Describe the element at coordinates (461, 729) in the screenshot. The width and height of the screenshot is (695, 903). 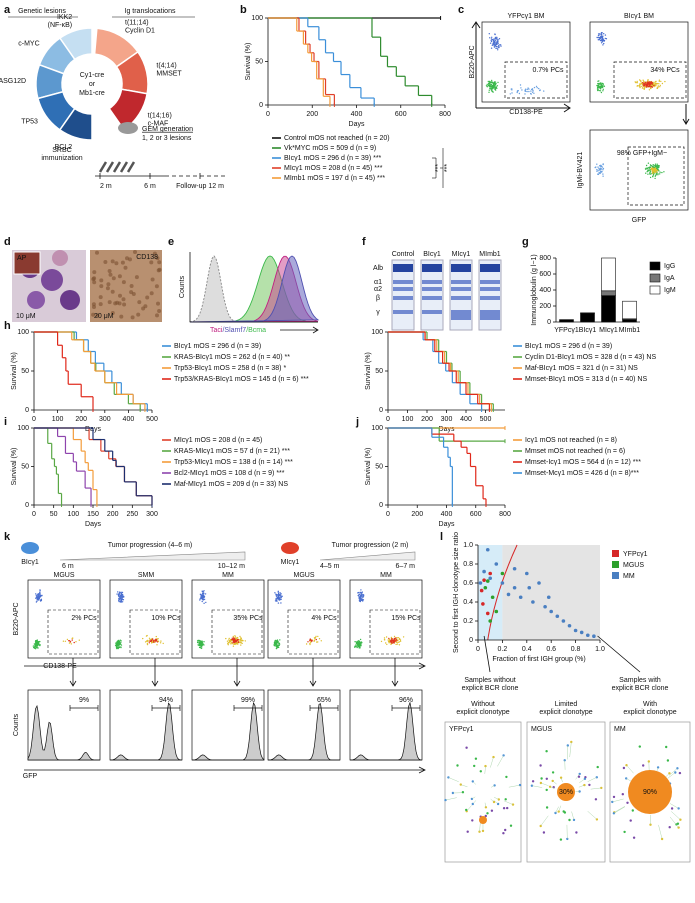
I see `label: YFPcγ1` at that location.